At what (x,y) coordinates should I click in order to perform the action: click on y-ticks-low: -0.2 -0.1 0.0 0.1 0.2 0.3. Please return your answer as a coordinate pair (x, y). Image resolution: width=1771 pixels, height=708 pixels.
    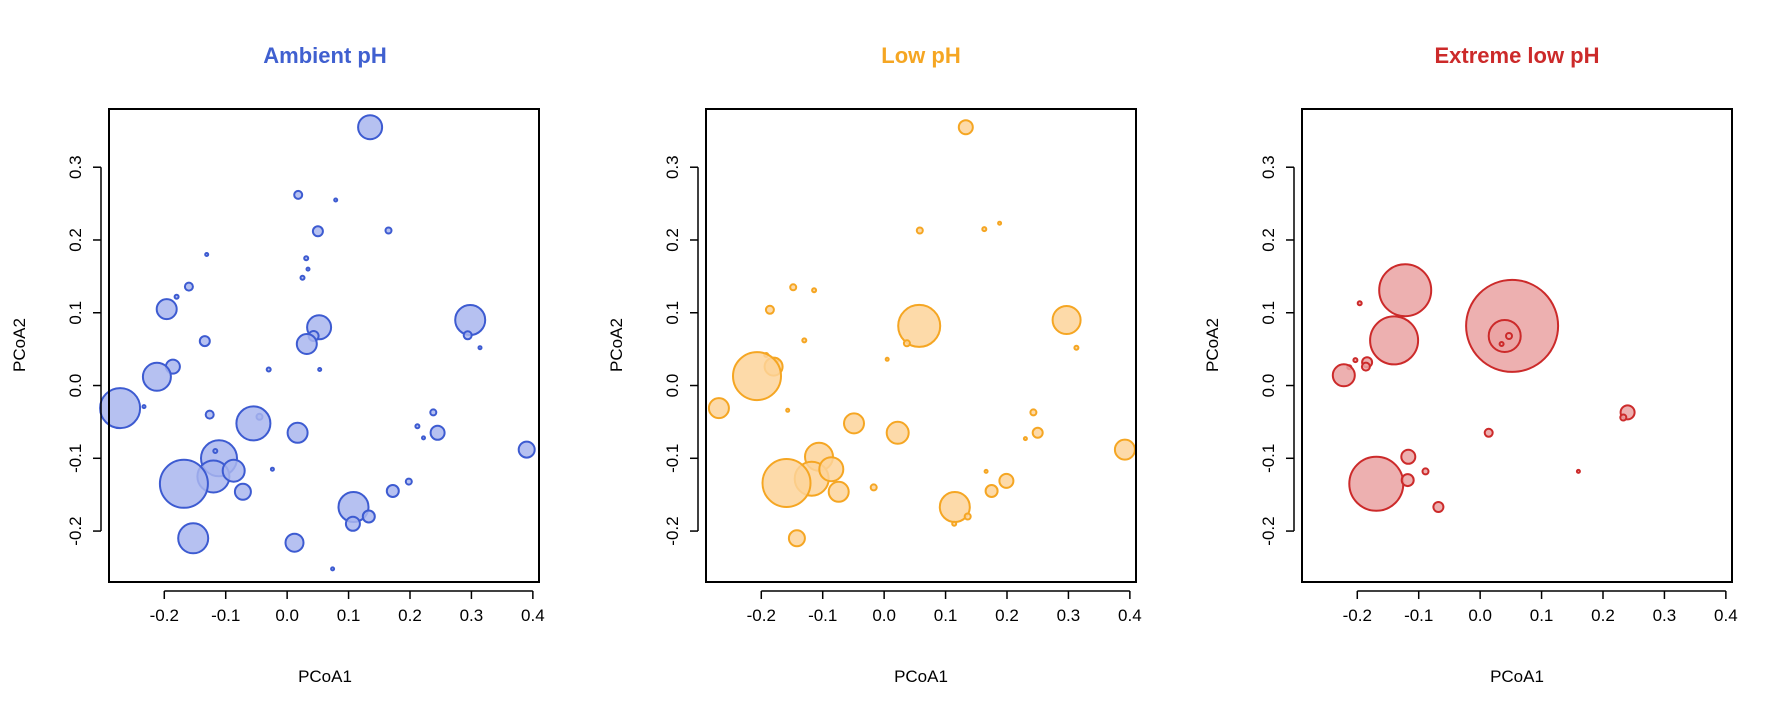
    Looking at the image, I should click on (681, 350).